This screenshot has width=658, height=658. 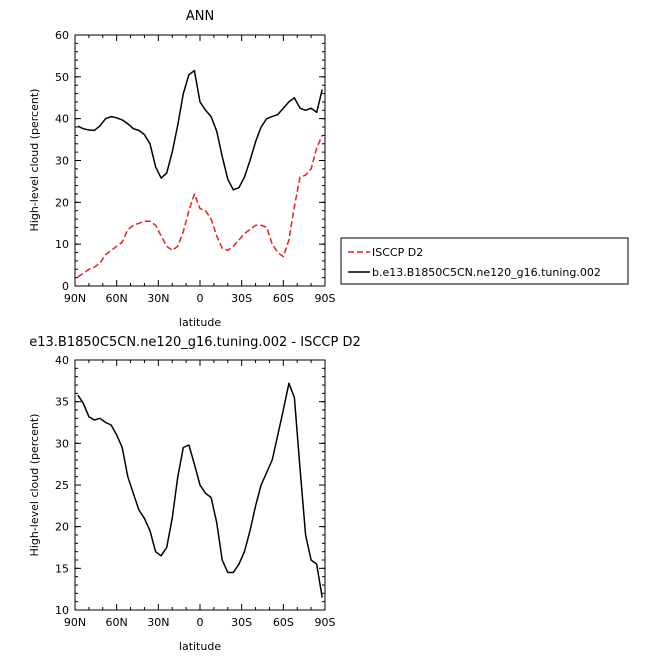 I want to click on legend-label-model: b.e13.B1850C5CN.ne120_g16.tuning.002, so click(x=486, y=272).